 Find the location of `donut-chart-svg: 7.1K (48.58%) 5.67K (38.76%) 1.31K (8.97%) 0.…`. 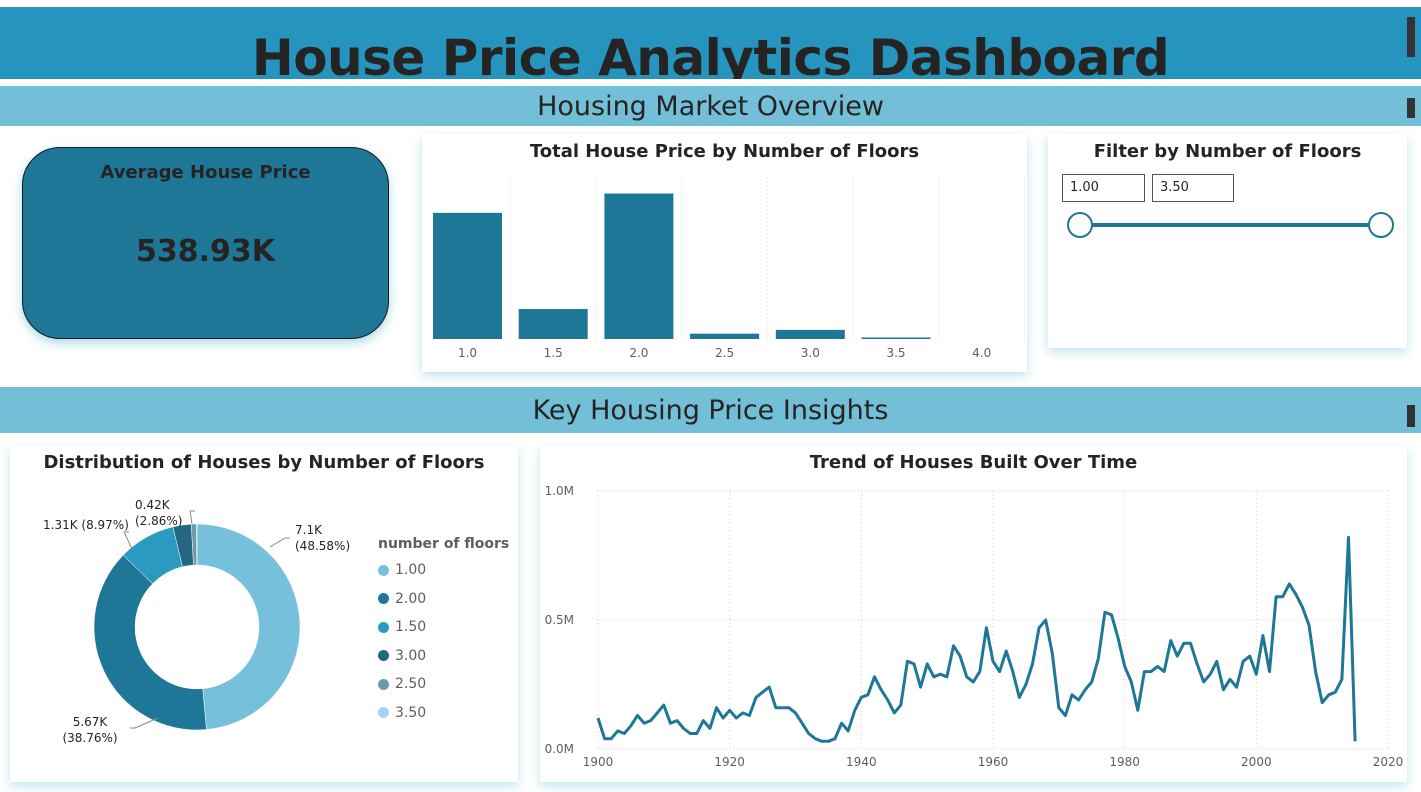

donut-chart-svg: 7.1K (48.58%) 5.67K (38.76%) 1.31K (8.97%) 0.… is located at coordinates (196, 621).